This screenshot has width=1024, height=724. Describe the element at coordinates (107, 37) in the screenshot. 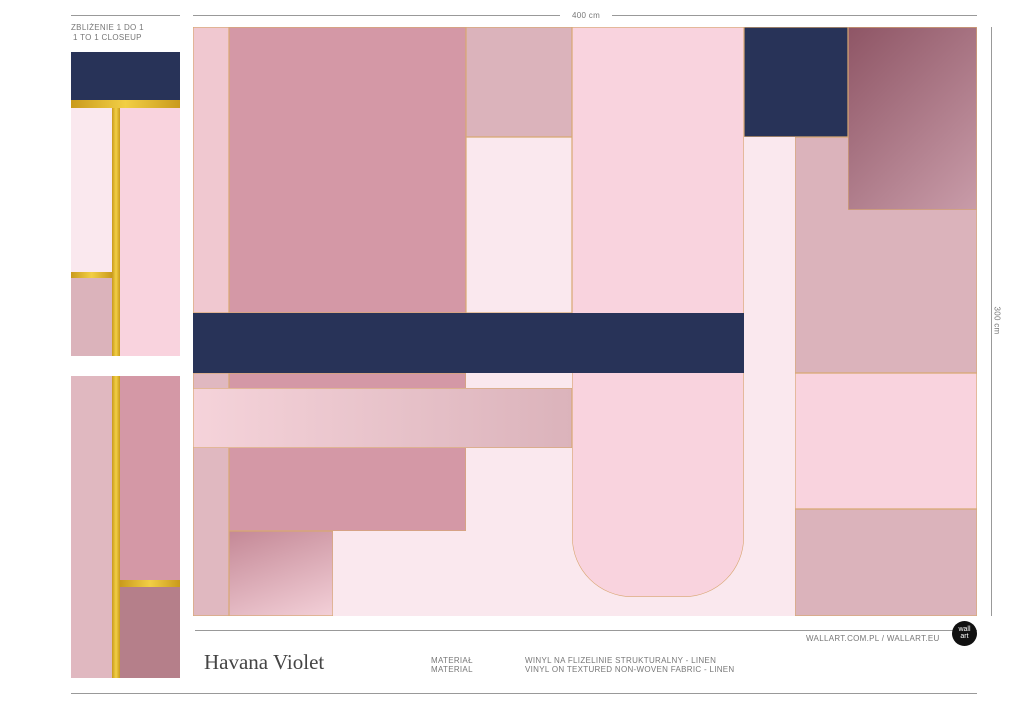

I see `closeup-label-en: 1 TO 1 CLOSEUP` at that location.